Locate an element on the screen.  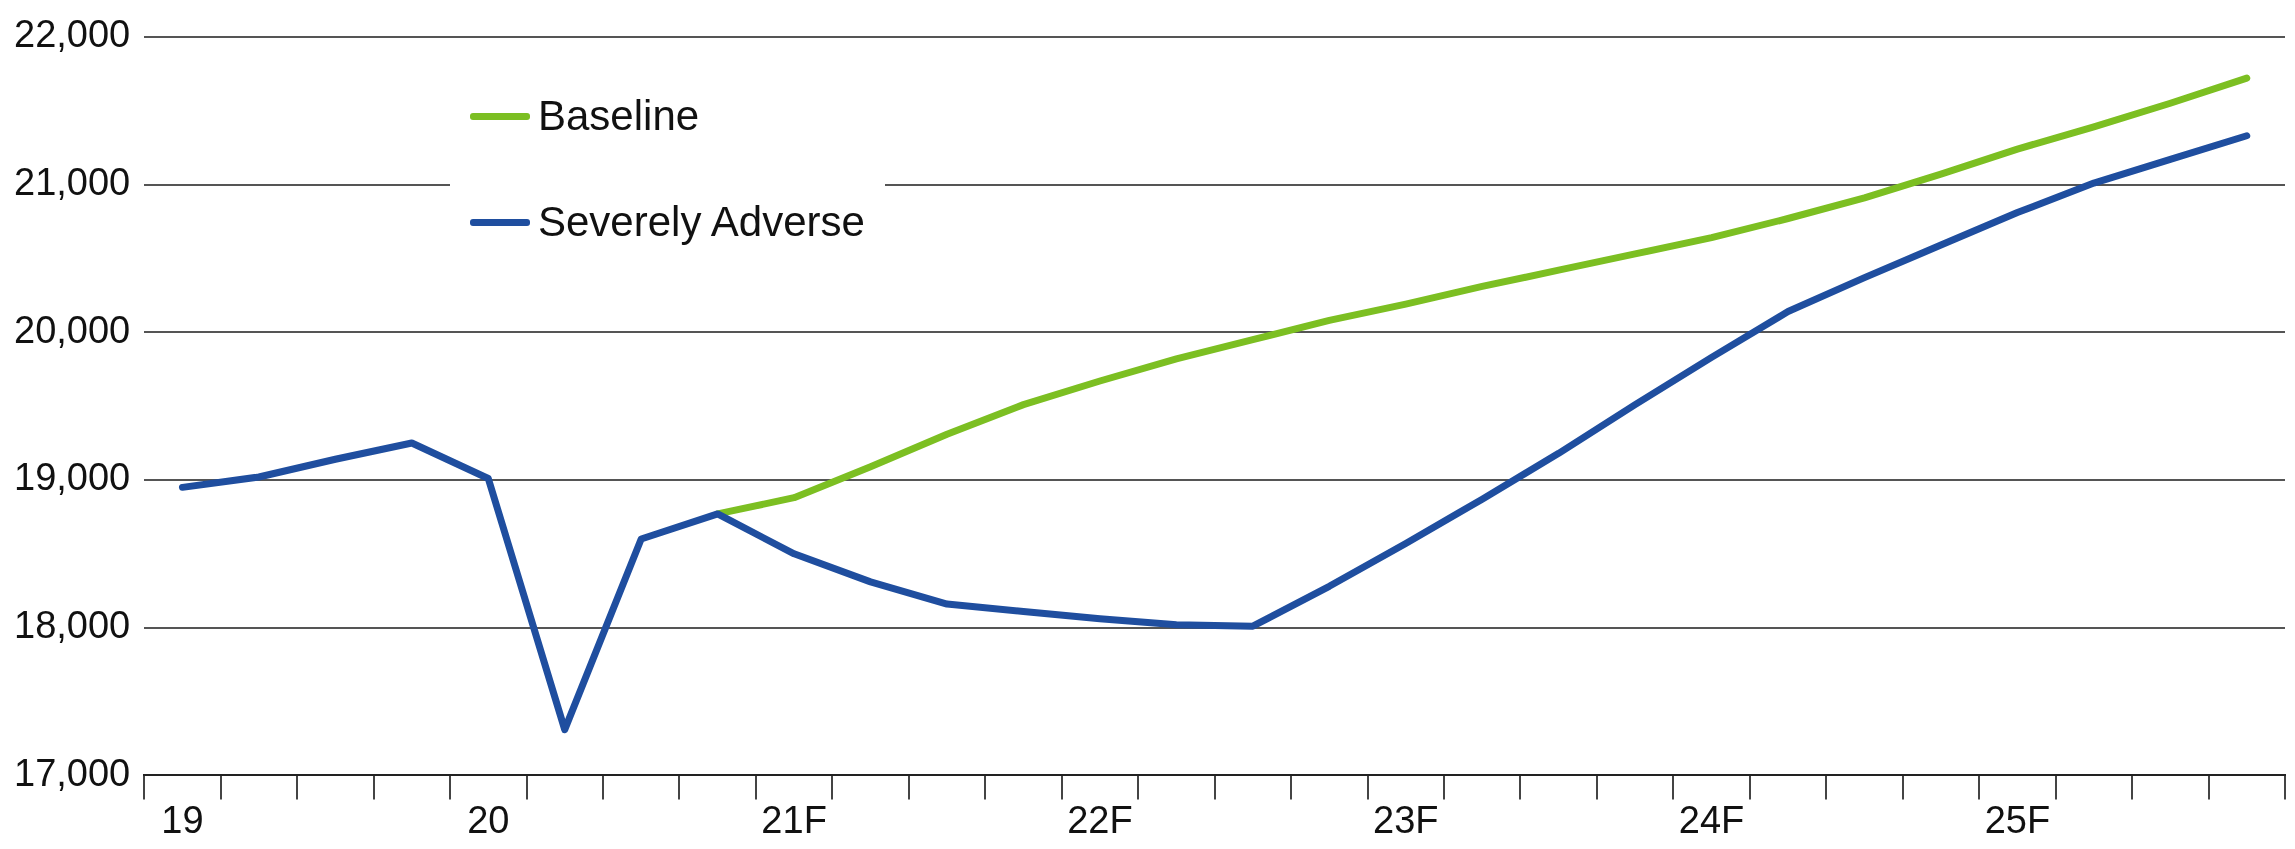
x-tick-label: 24F is located at coordinates (1711, 819).